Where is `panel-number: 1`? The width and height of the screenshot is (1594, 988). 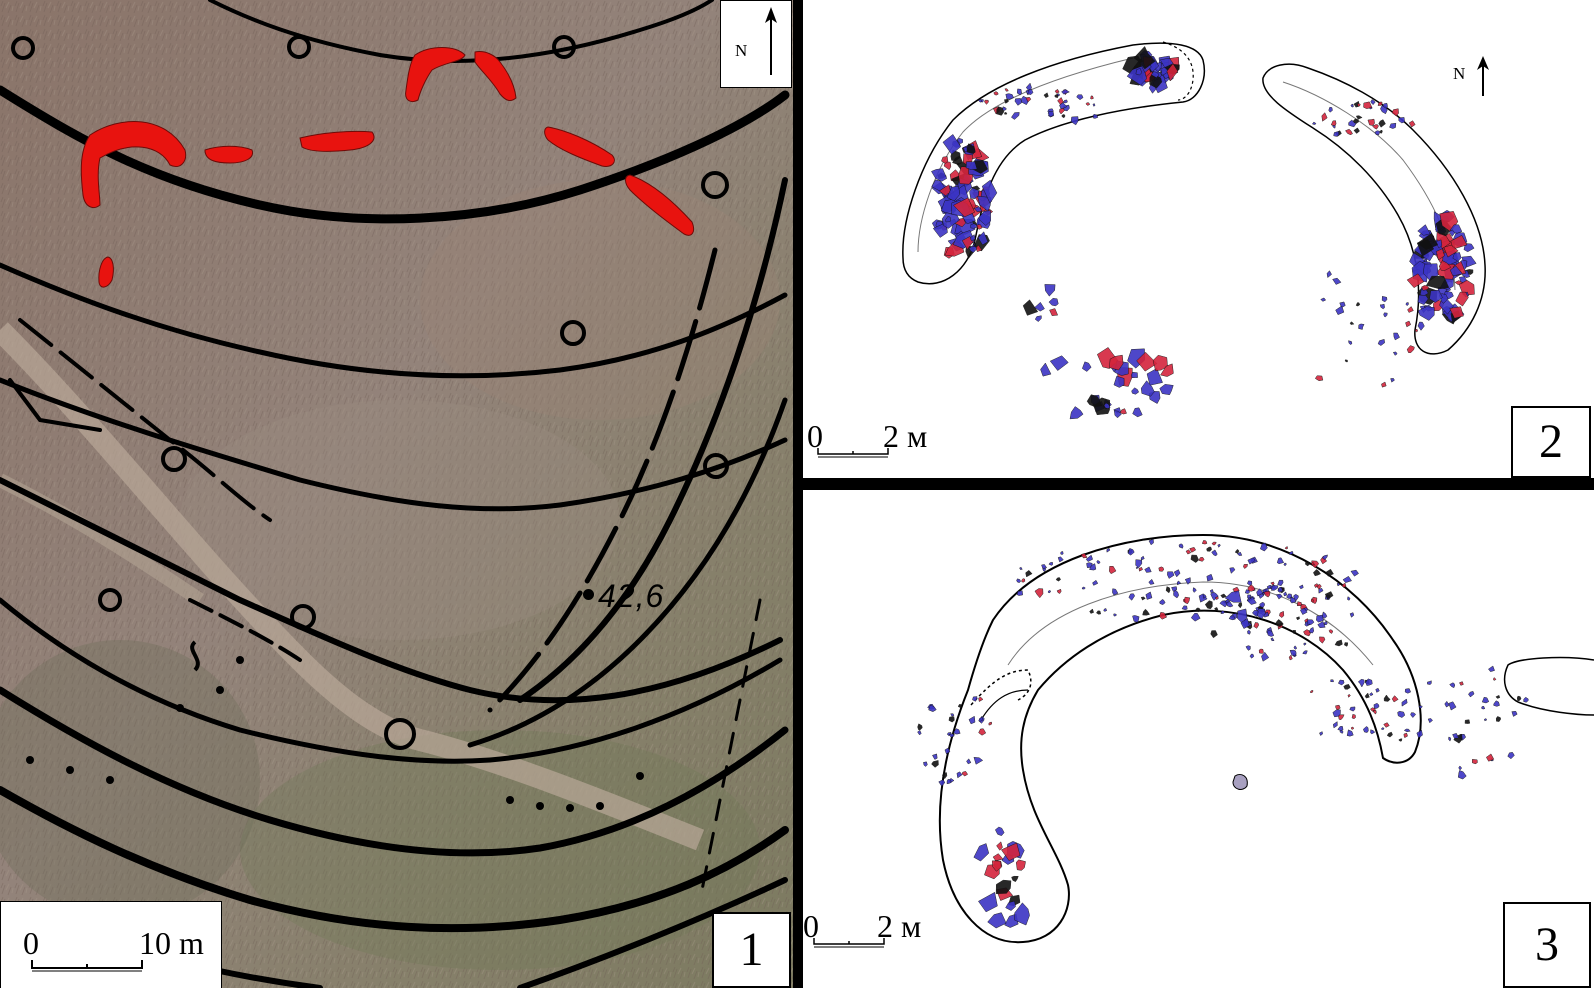 panel-number: 1 is located at coordinates (751, 950).